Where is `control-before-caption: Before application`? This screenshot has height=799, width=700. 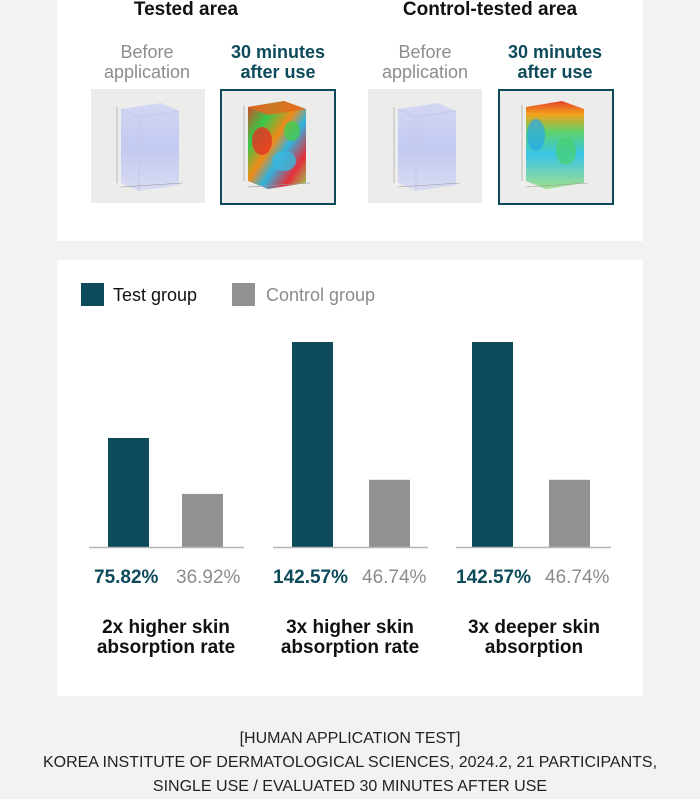
control-before-caption: Before application is located at coordinates (425, 62).